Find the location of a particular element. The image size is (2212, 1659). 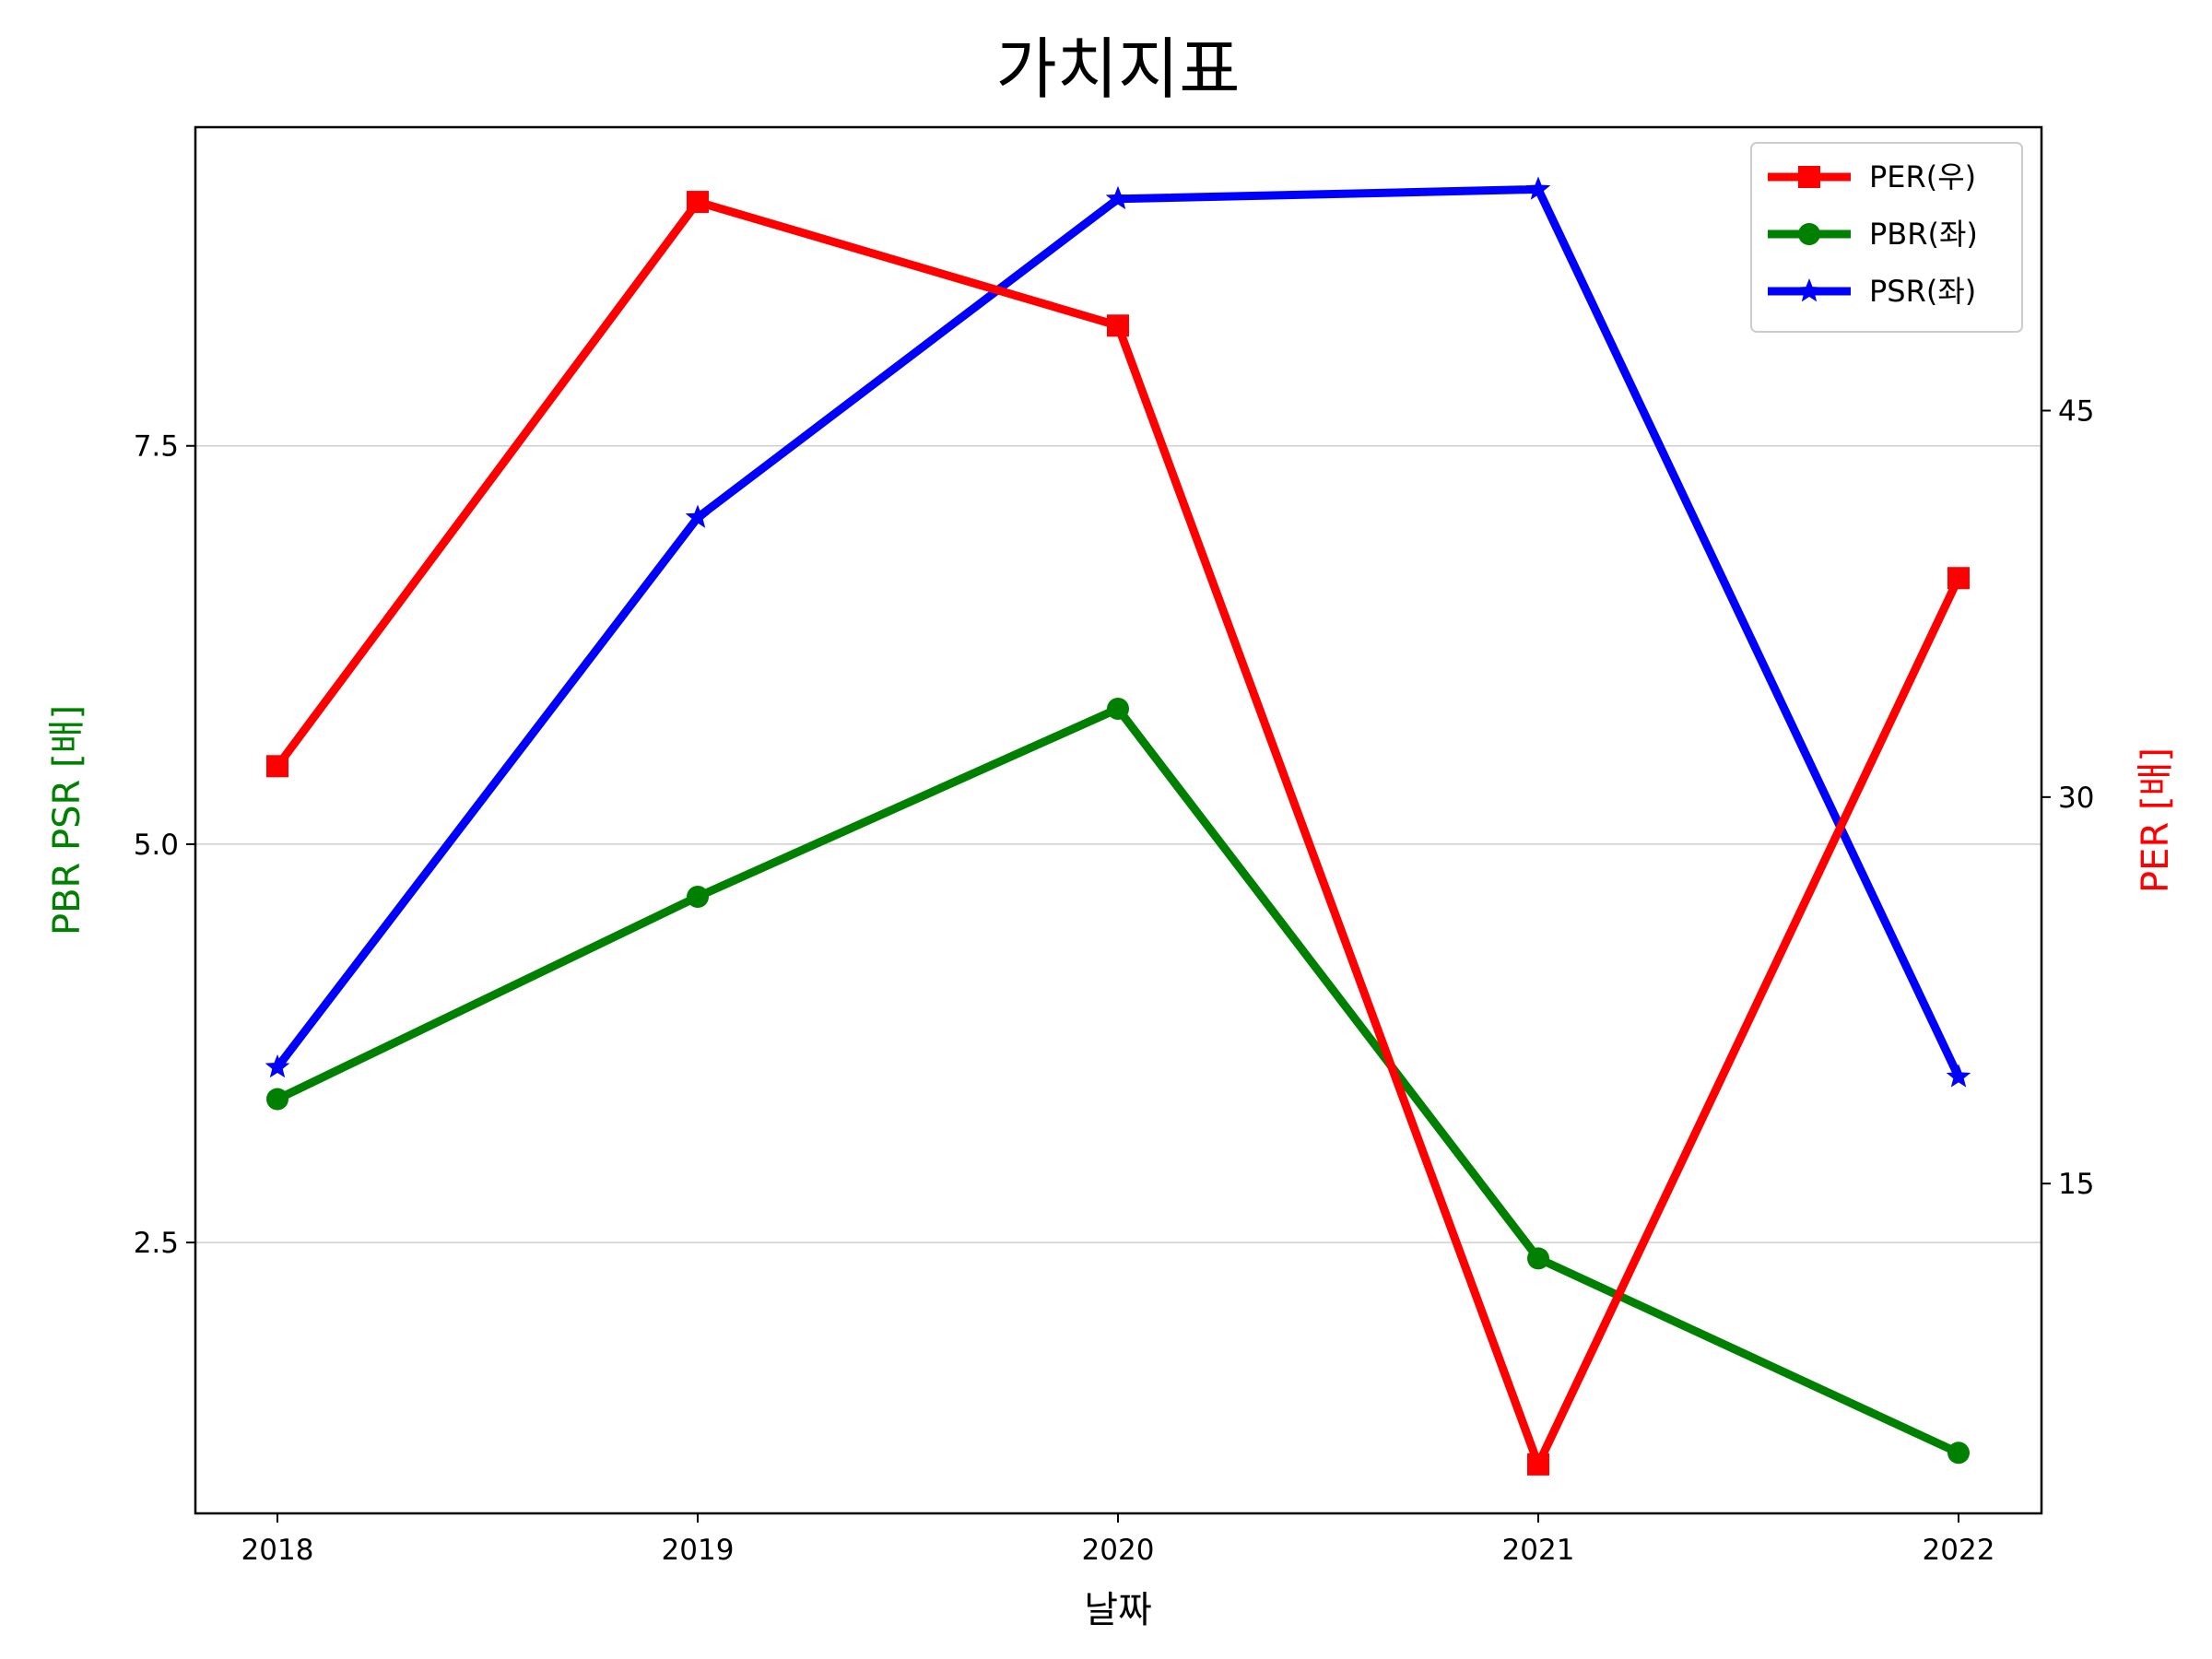

right-y-tick-label: 15 is located at coordinates (2076, 1184).